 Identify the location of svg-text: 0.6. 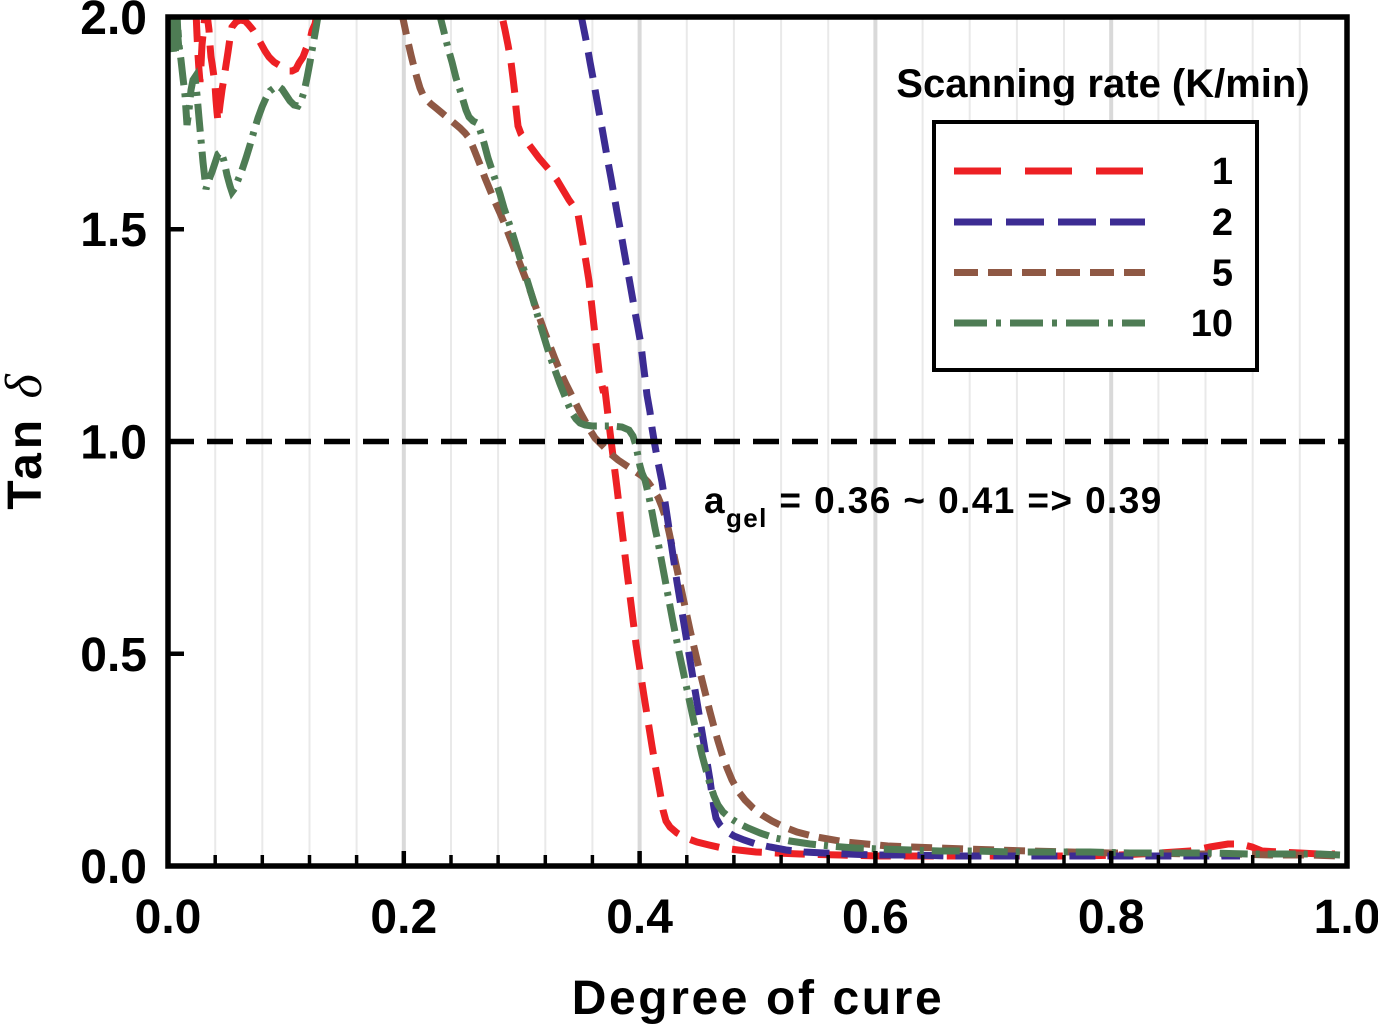
(875, 917).